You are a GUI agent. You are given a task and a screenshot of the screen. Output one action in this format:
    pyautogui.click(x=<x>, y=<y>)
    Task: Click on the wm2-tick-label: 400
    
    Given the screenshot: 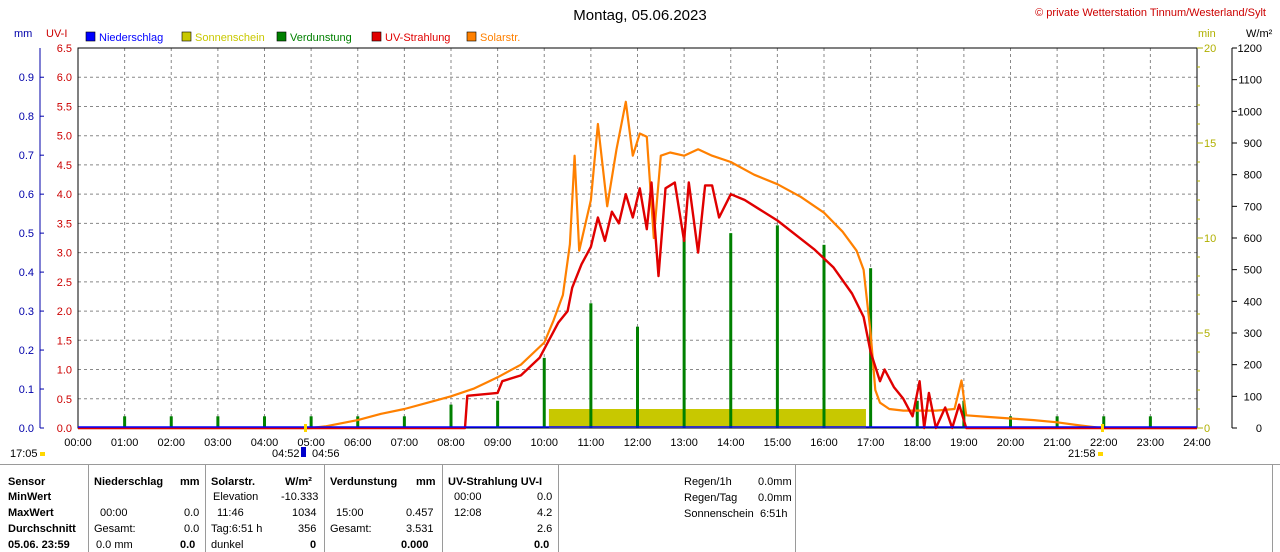 What is the action you would take?
    pyautogui.click(x=1253, y=302)
    